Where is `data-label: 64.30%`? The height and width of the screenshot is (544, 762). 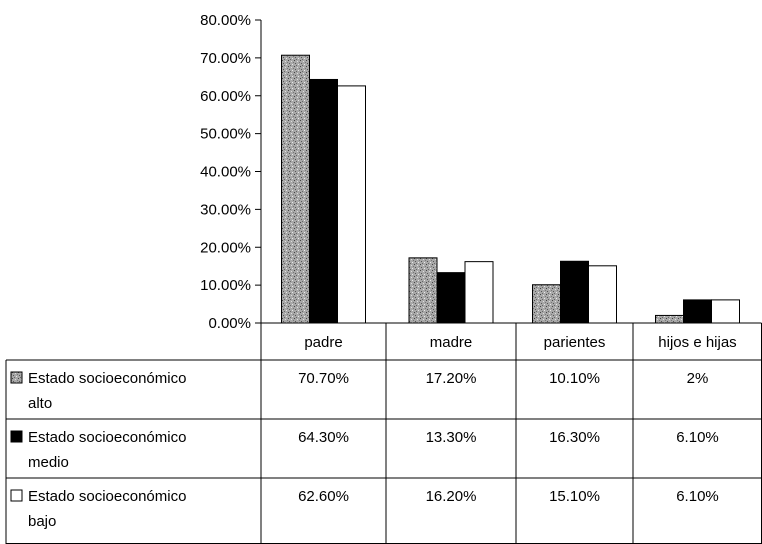 data-label: 64.30% is located at coordinates (323, 437).